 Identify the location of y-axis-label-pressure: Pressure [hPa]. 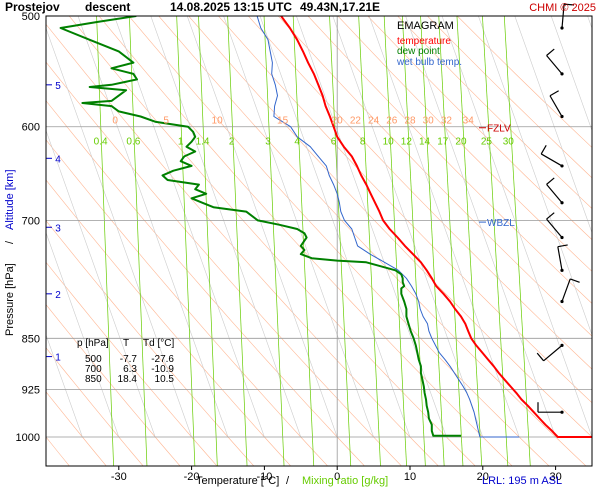
(10, 299).